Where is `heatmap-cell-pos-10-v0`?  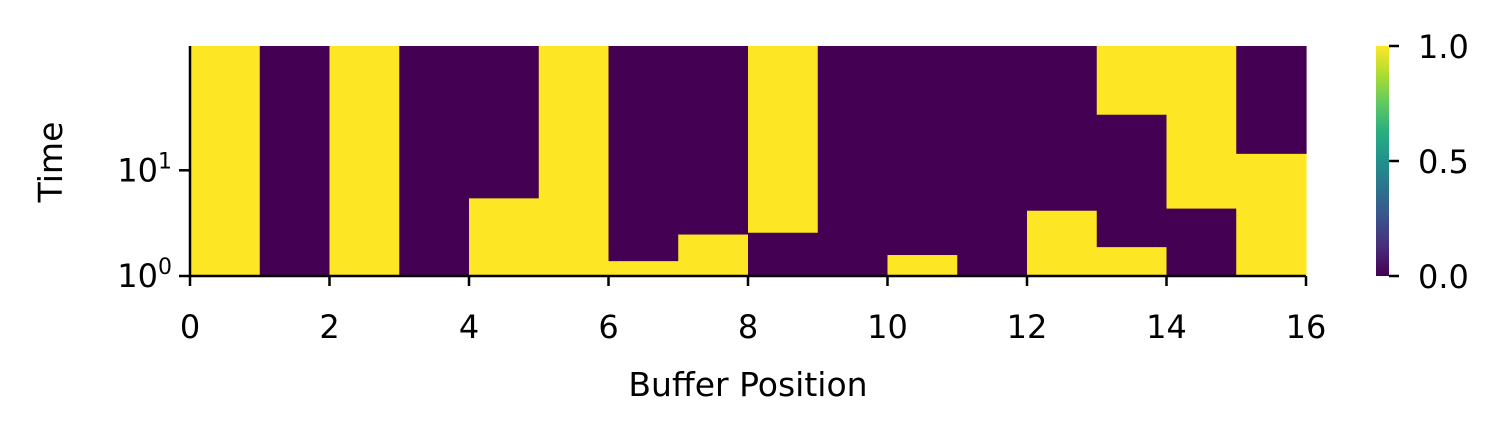 heatmap-cell-pos-10-v0 is located at coordinates (922, 151).